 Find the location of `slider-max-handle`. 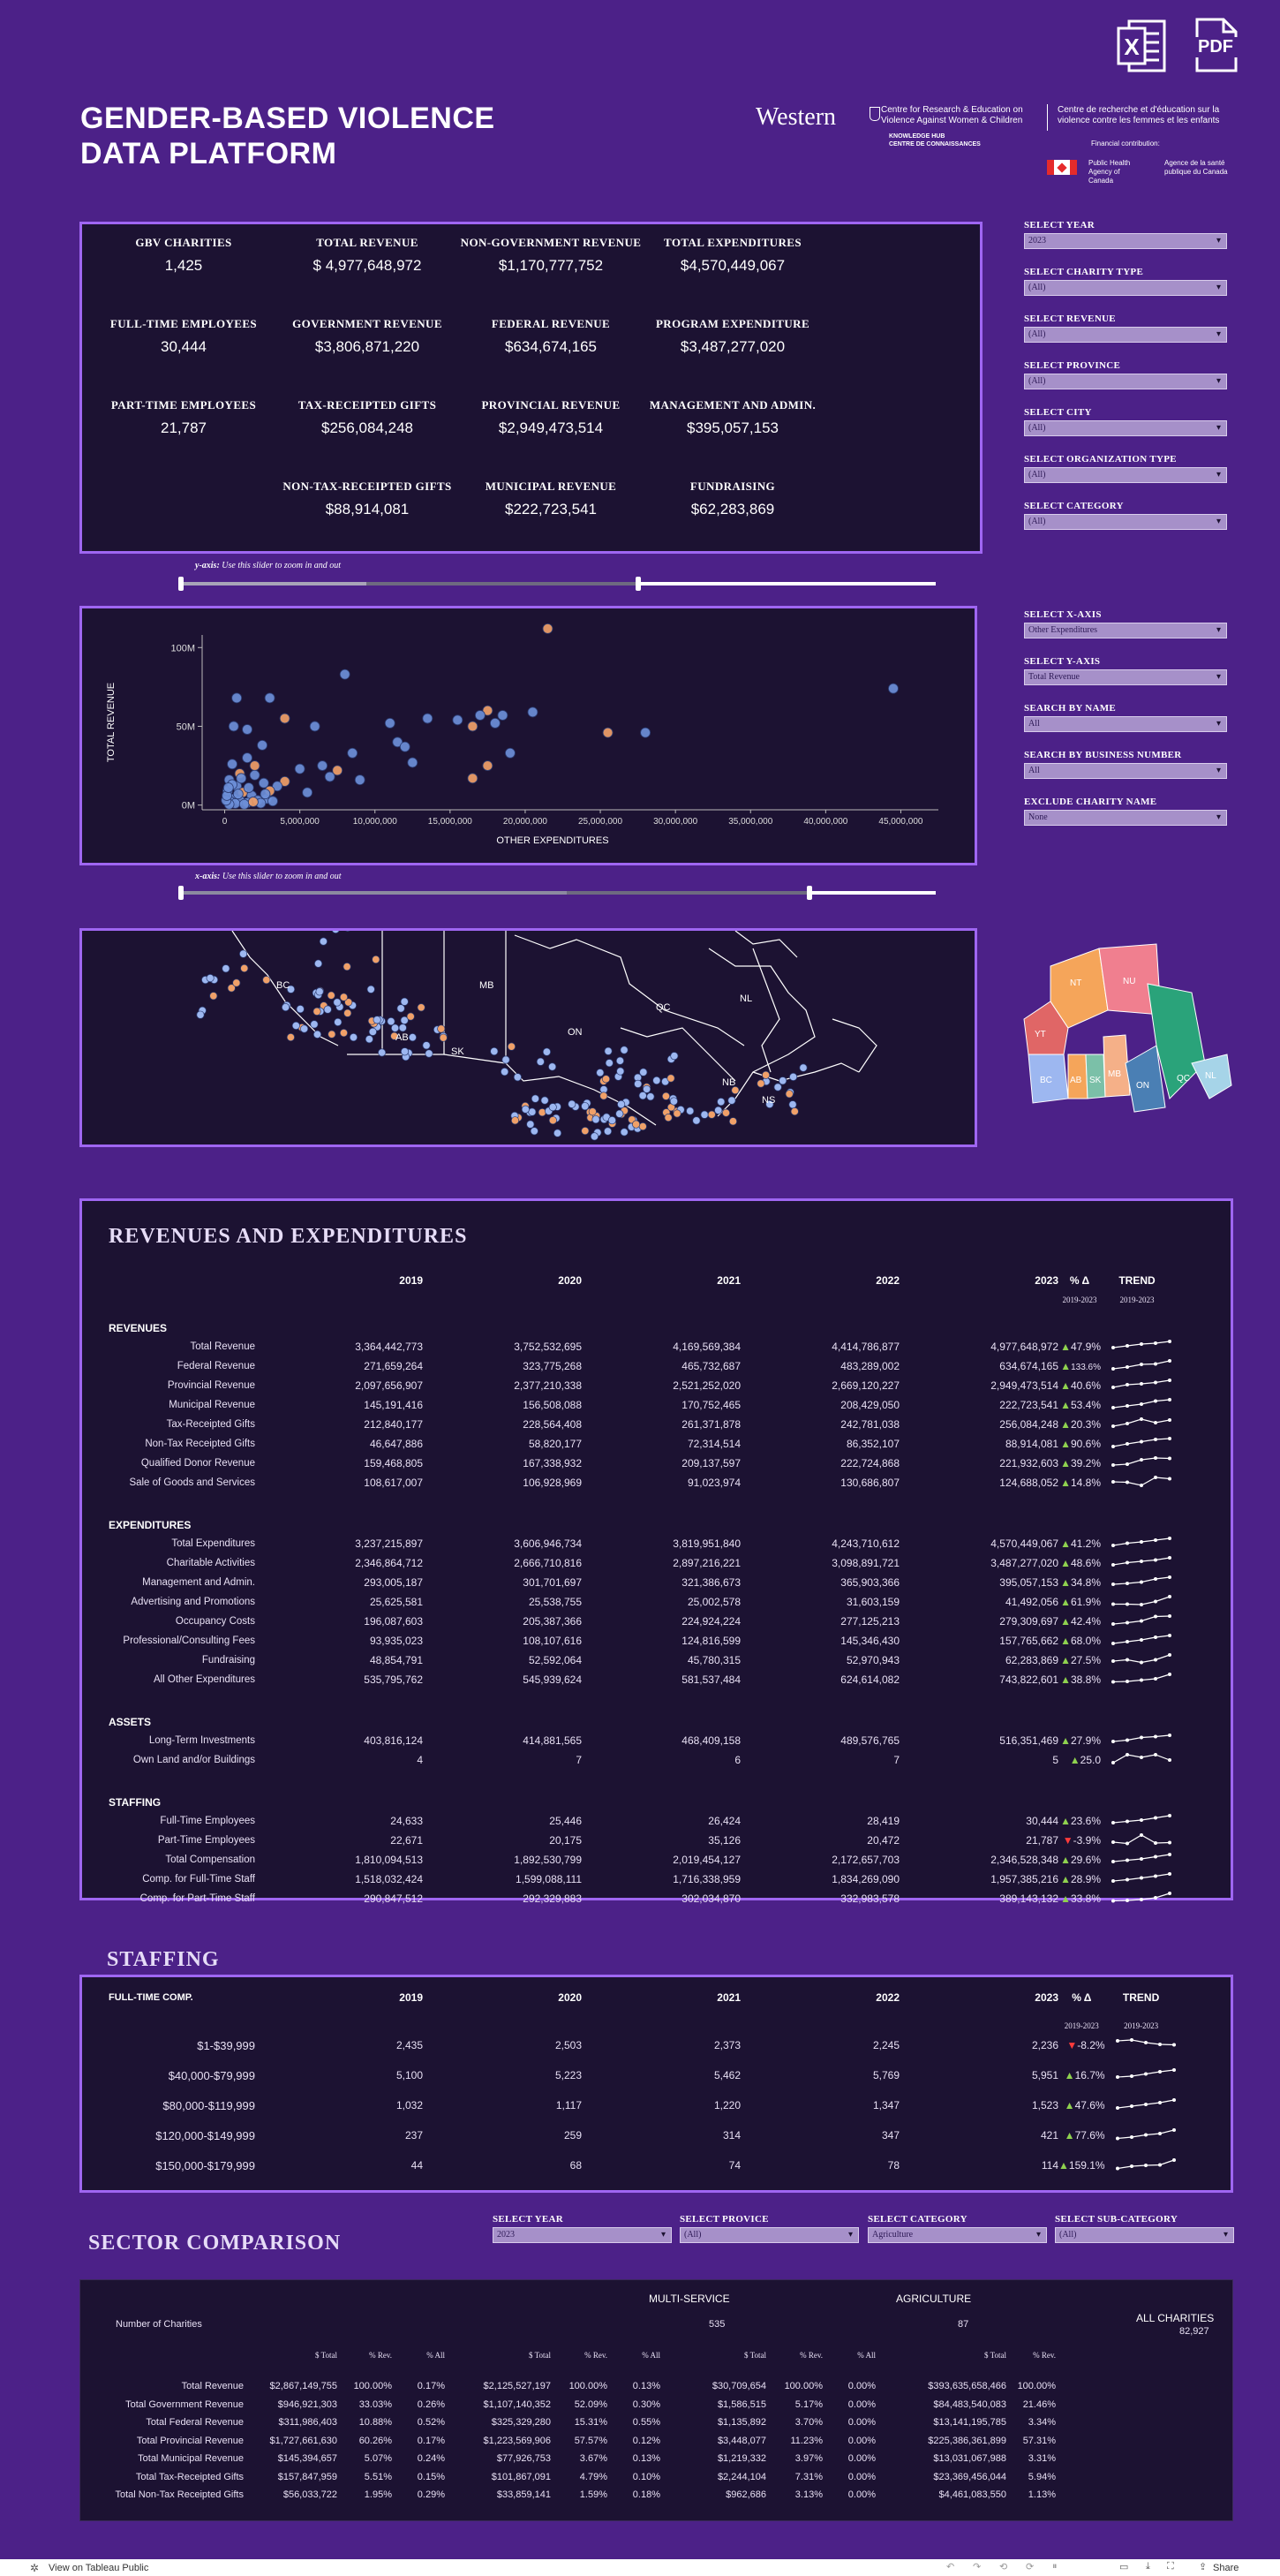

slider-max-handle is located at coordinates (809, 893).